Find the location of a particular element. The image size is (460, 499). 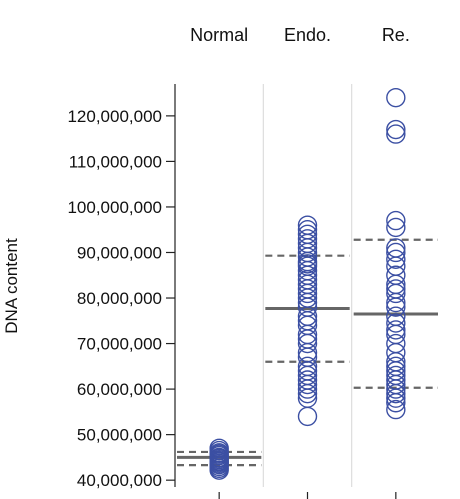

y-tick-label: 90,000,000 is located at coordinates (119, 252).